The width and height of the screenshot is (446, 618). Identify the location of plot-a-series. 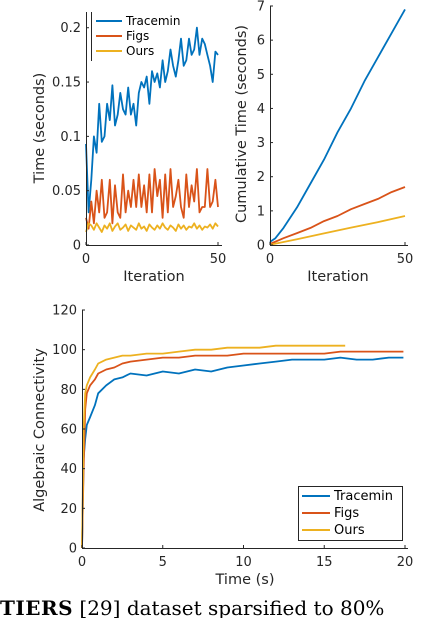
(152, 129).